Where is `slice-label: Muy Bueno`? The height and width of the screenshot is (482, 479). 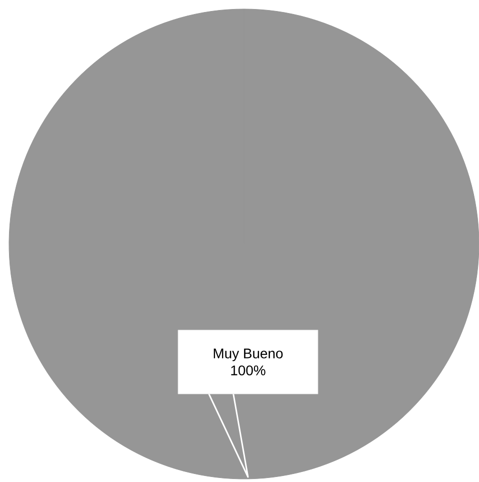 slice-label: Muy Bueno is located at coordinates (248, 355).